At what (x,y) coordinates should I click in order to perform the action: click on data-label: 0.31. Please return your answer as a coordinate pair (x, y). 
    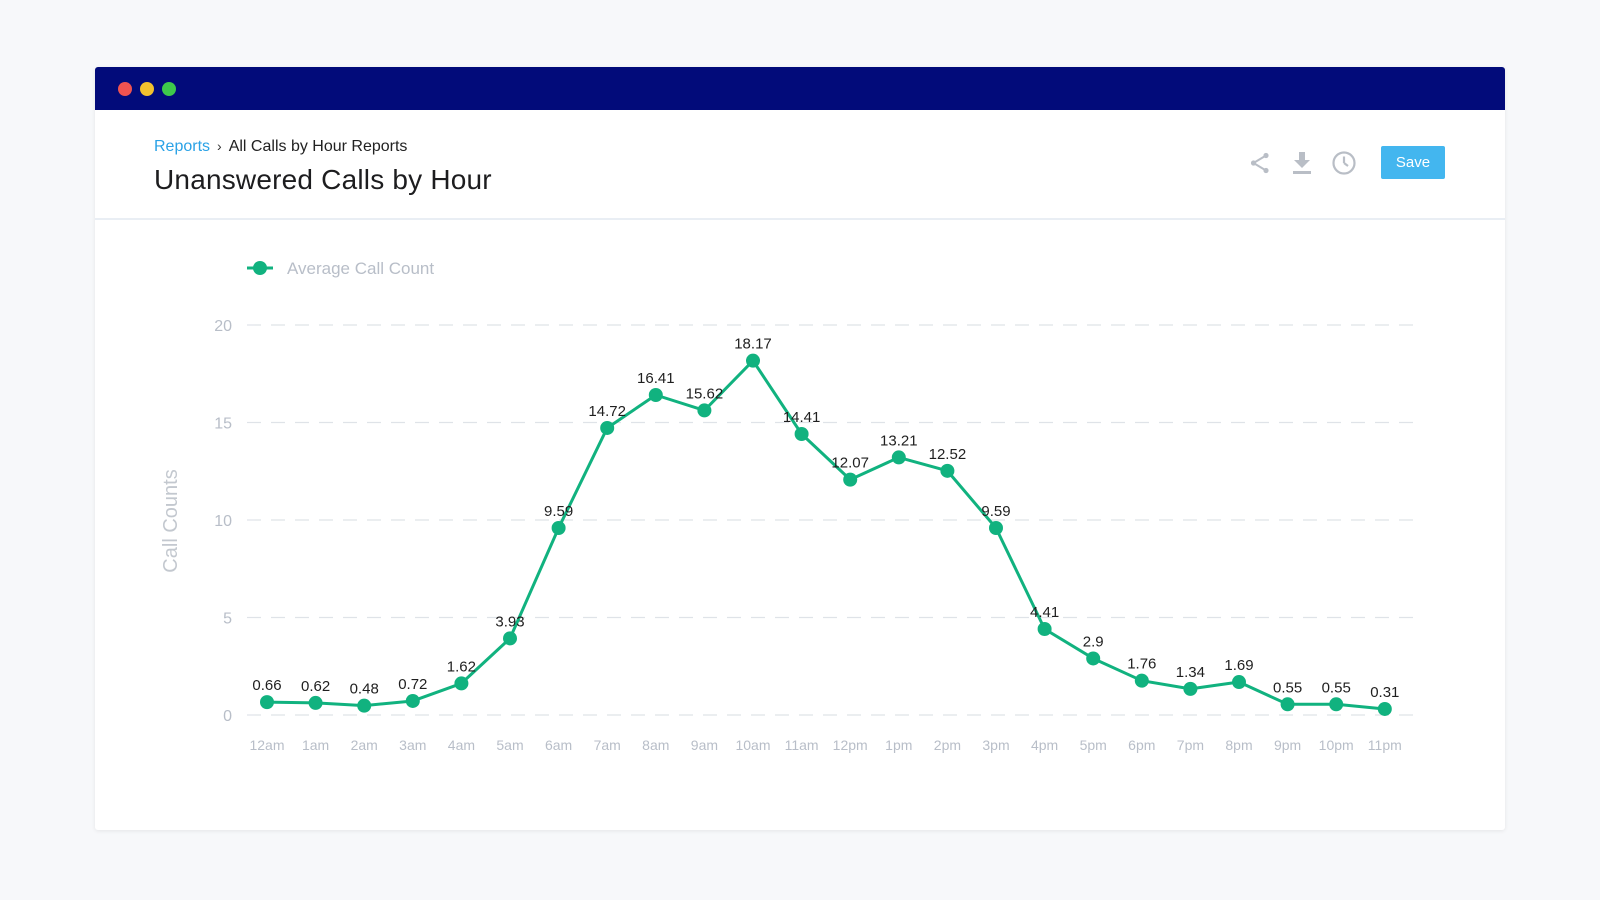
    Looking at the image, I should click on (1384, 692).